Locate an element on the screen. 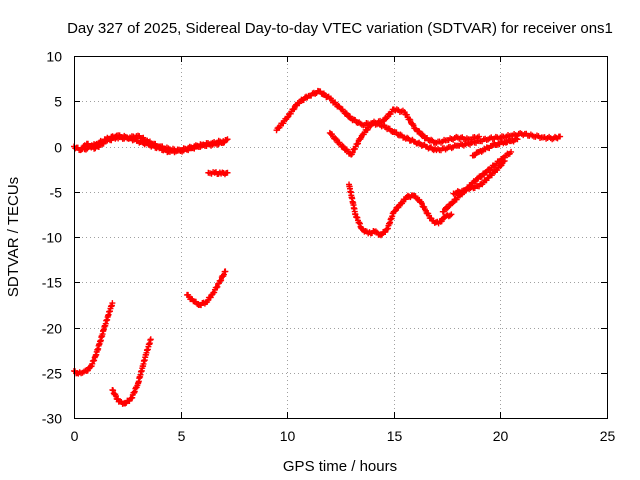 The image size is (640, 480). x-tick-label: 20 is located at coordinates (501, 436).